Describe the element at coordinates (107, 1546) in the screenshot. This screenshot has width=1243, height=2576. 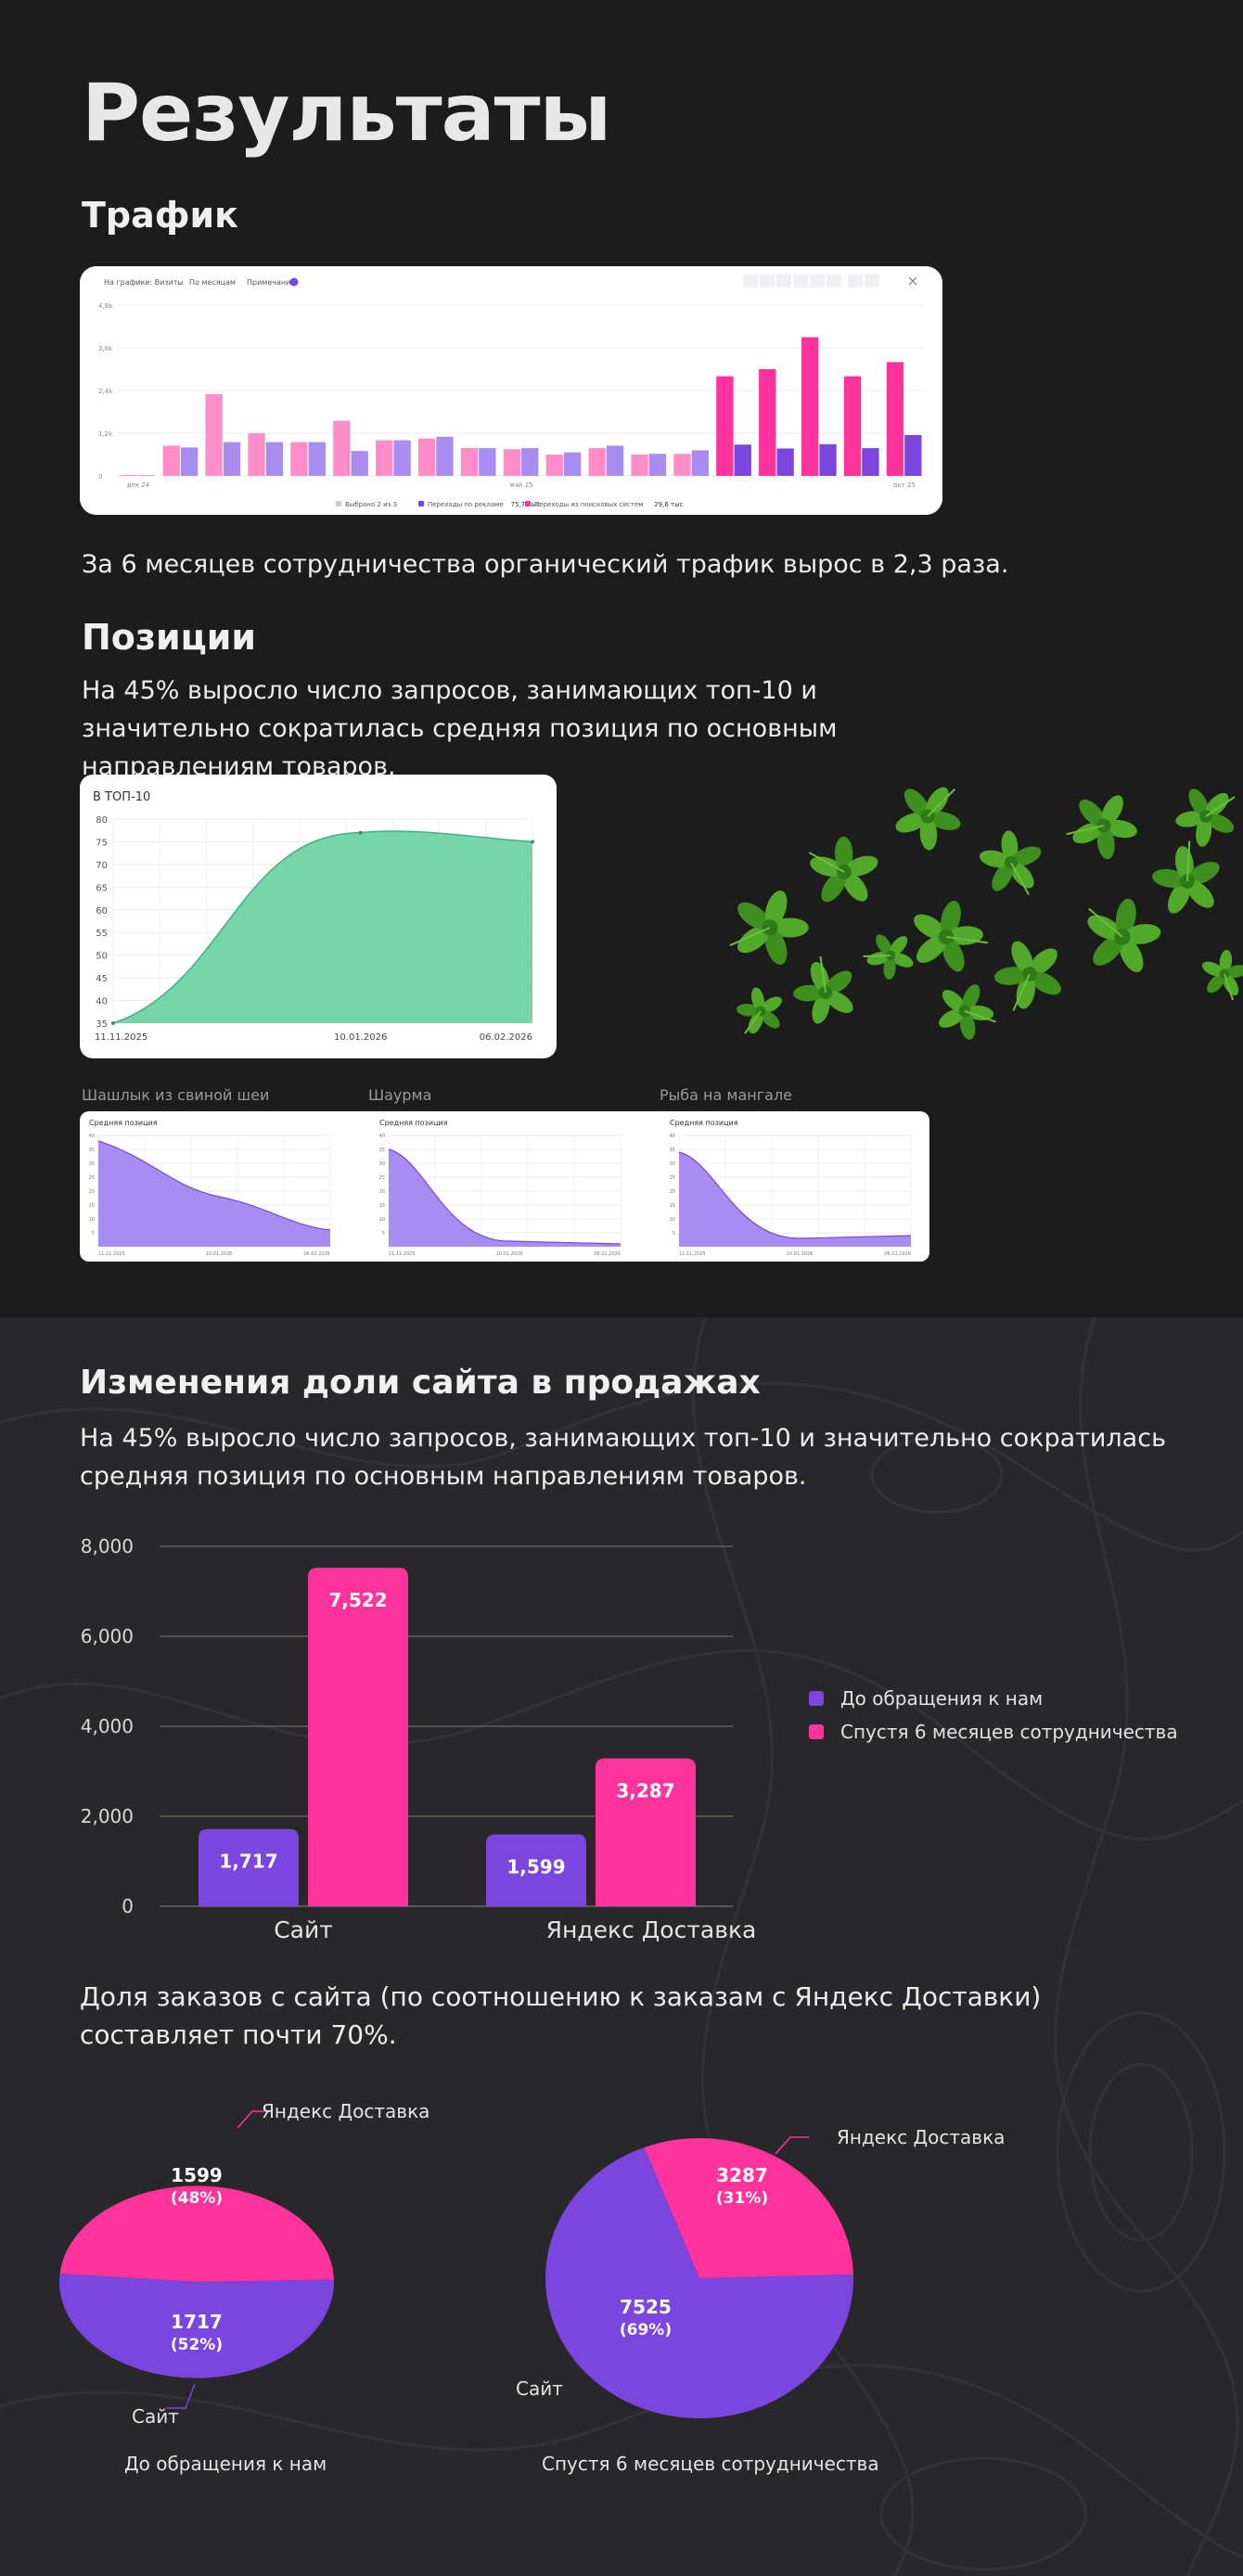
I see `sales-ytick: 8,000` at that location.